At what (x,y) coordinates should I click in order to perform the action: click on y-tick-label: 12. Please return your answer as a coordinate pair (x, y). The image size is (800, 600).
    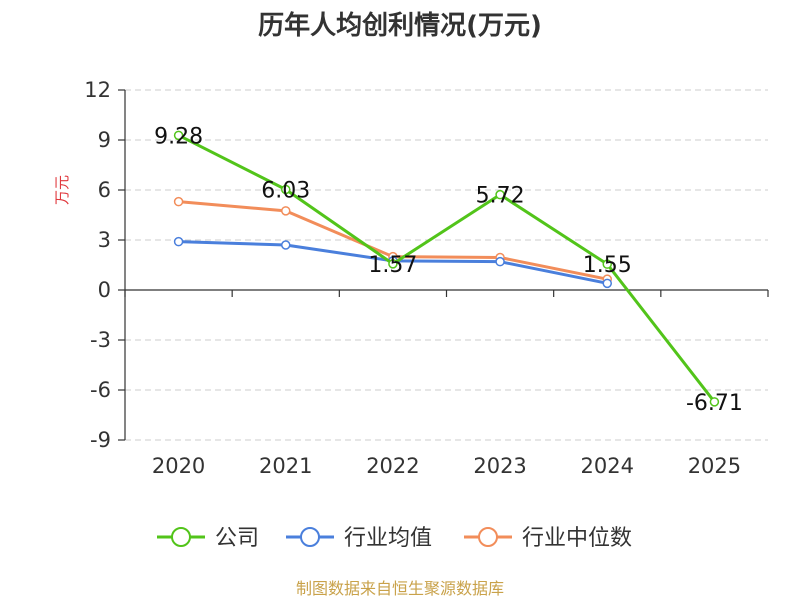
    Looking at the image, I should click on (97, 90).